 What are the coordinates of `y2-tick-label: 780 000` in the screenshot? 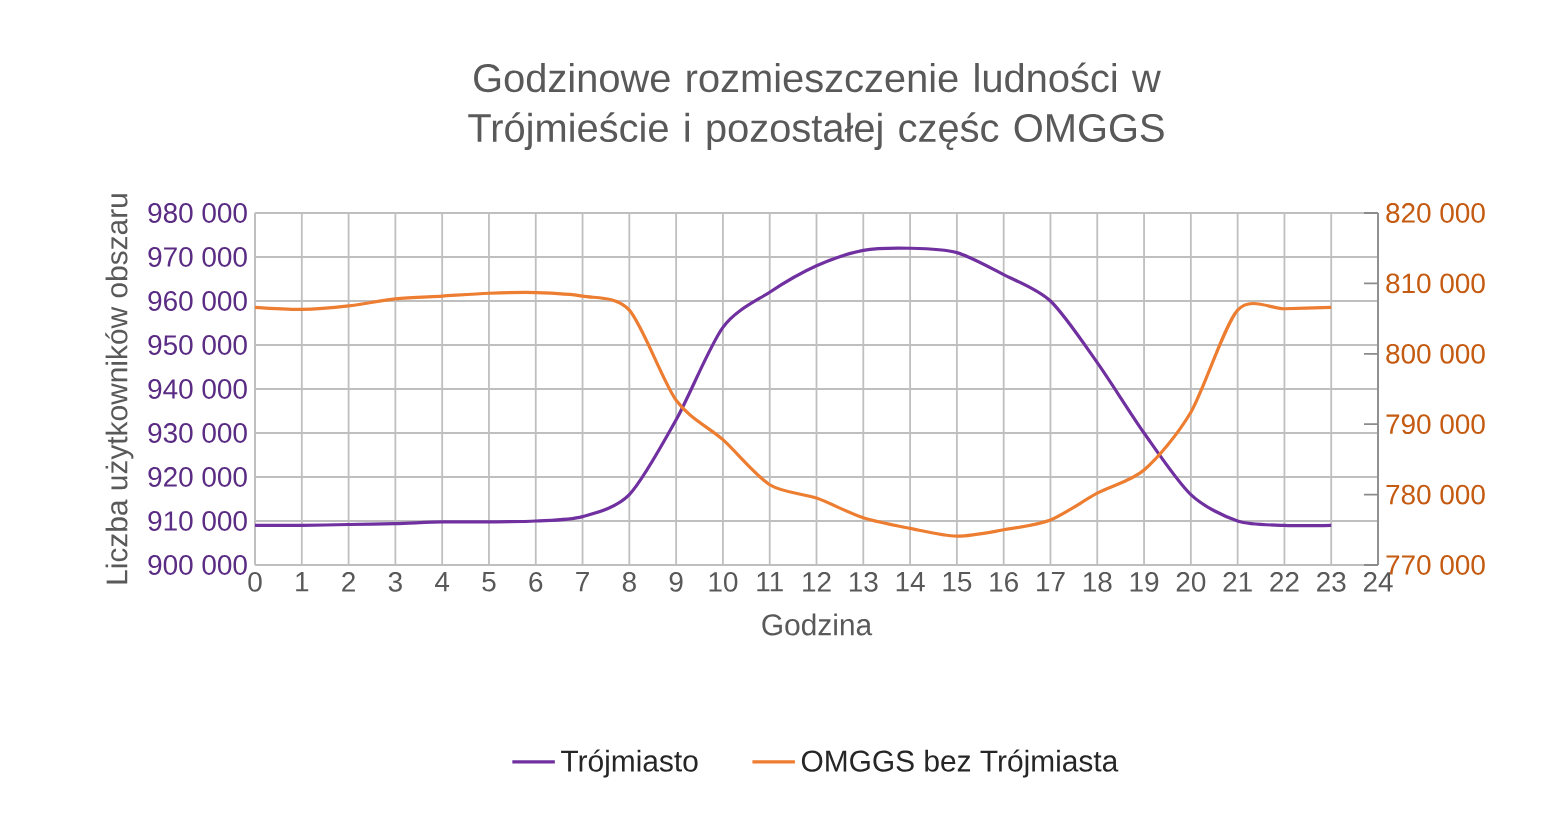 It's located at (1435, 494).